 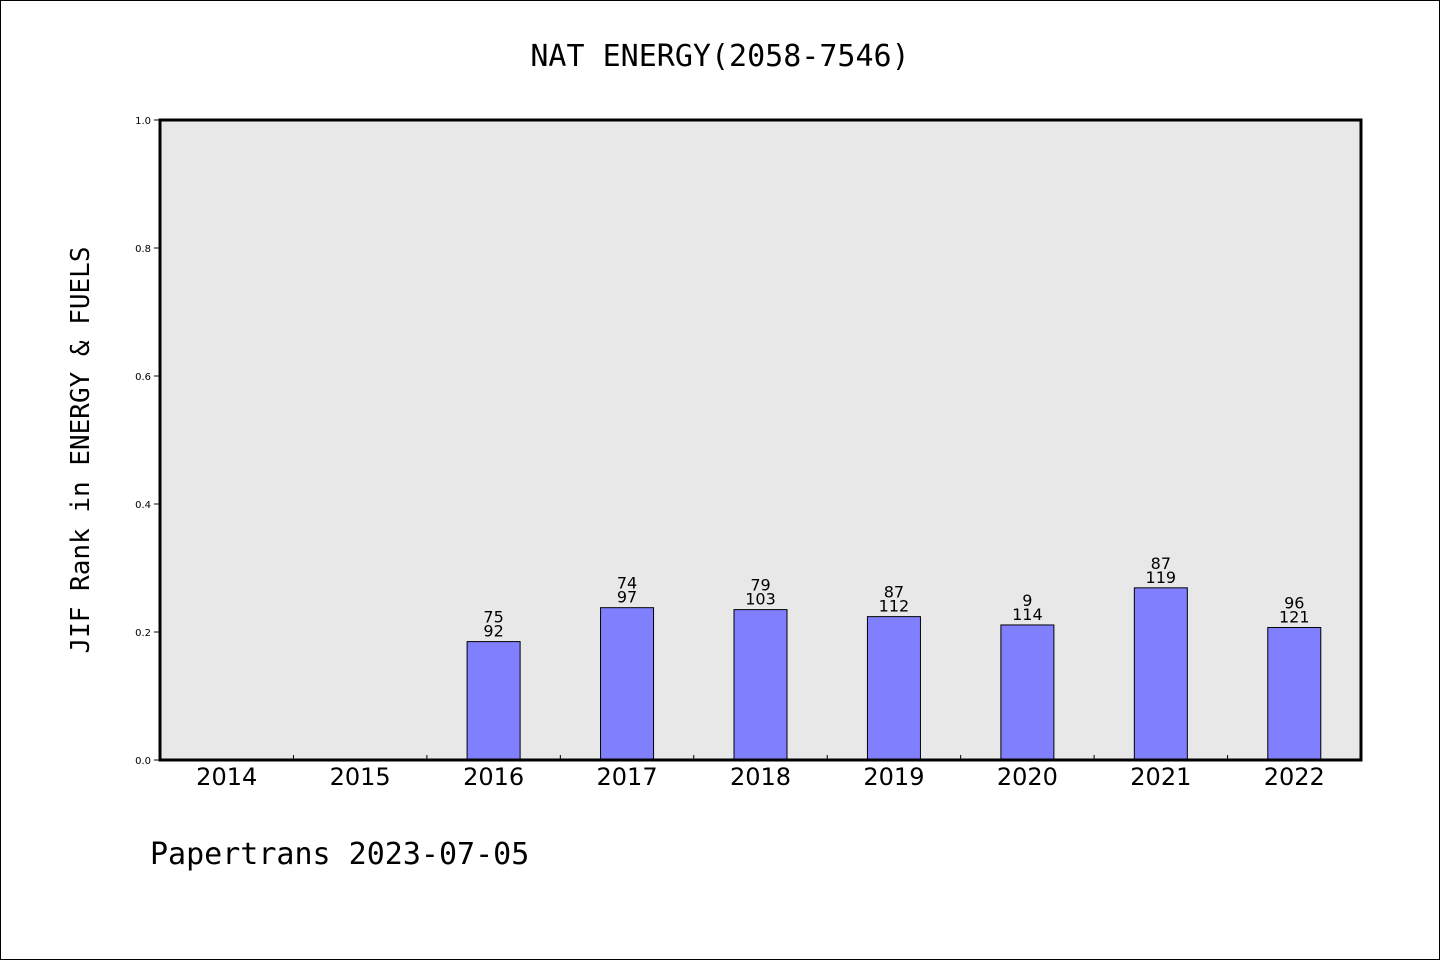 What do you see at coordinates (360, 777) in the screenshot?
I see `x-tick-label: 2015` at bounding box center [360, 777].